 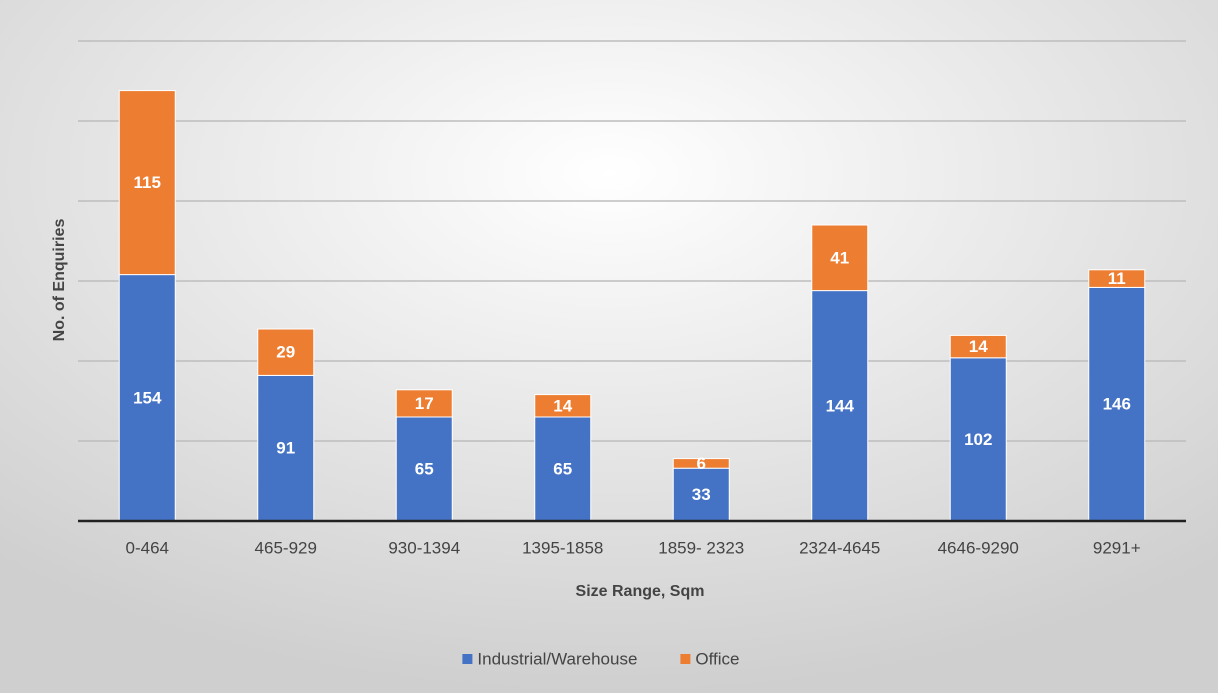 What do you see at coordinates (978, 547) in the screenshot?
I see `x-tick-label: 4646-9290` at bounding box center [978, 547].